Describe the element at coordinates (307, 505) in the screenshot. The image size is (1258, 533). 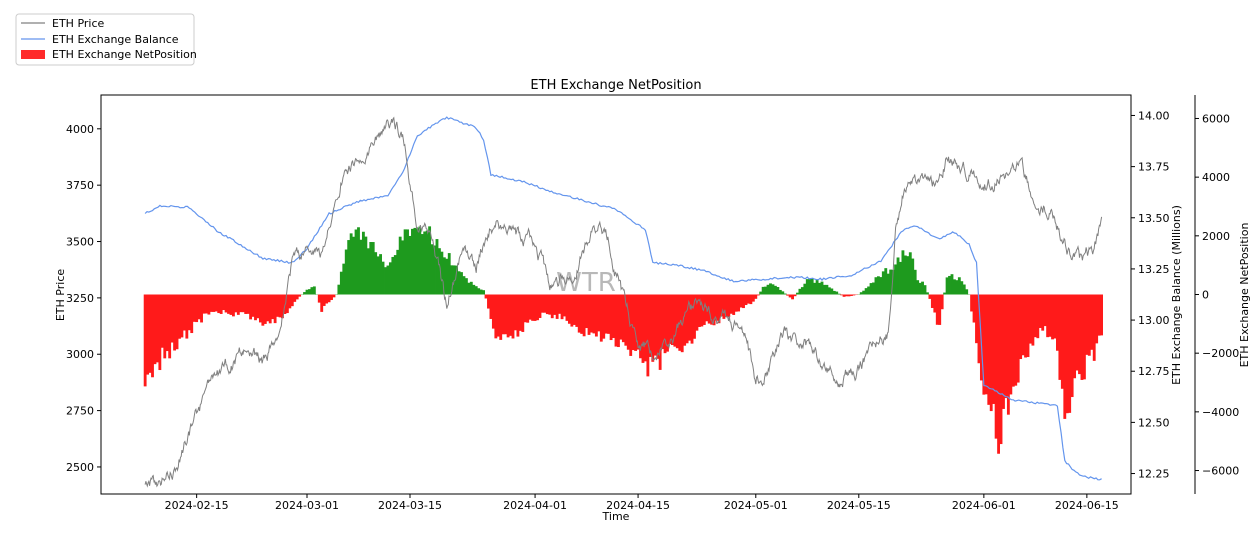
I see `x-tick-label-1: 2024-03-01` at that location.